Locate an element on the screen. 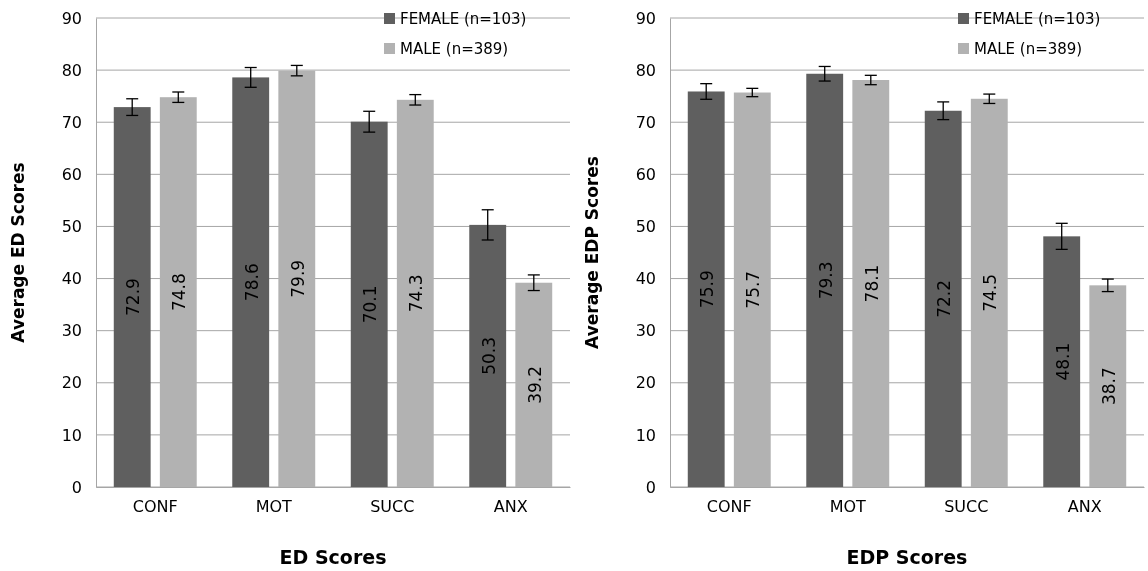 This screenshot has width=1148, height=571. data-label: 79.9 is located at coordinates (297, 278).